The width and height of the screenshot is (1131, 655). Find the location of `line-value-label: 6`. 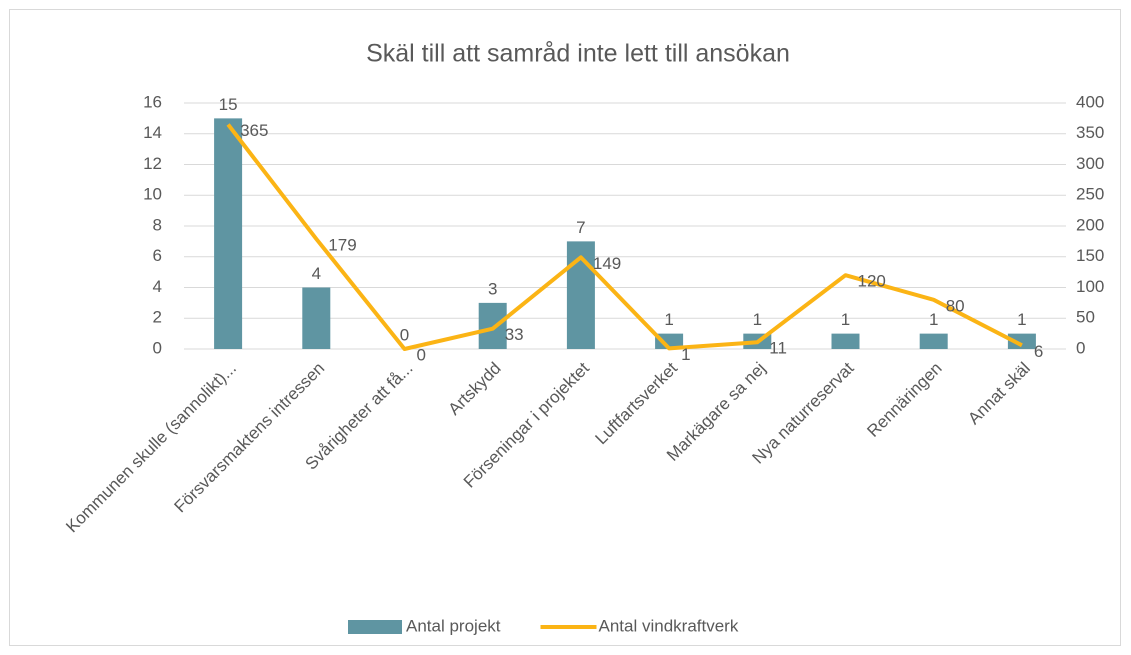

line-value-label: 6 is located at coordinates (1038, 351).